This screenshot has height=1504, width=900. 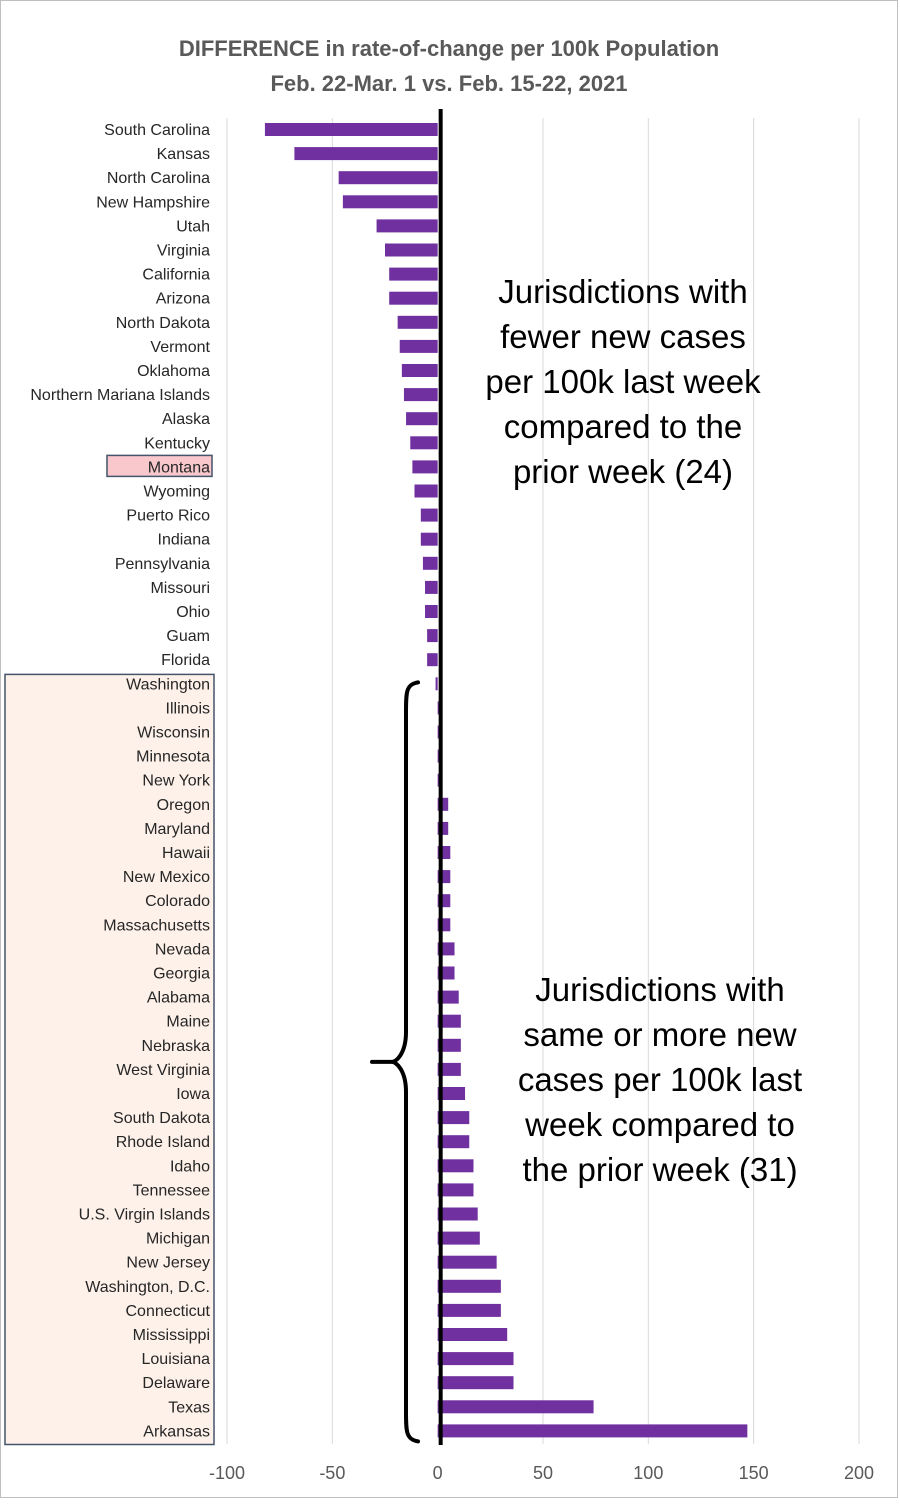 What do you see at coordinates (177, 901) in the screenshot?
I see `category-label: Colorado` at bounding box center [177, 901].